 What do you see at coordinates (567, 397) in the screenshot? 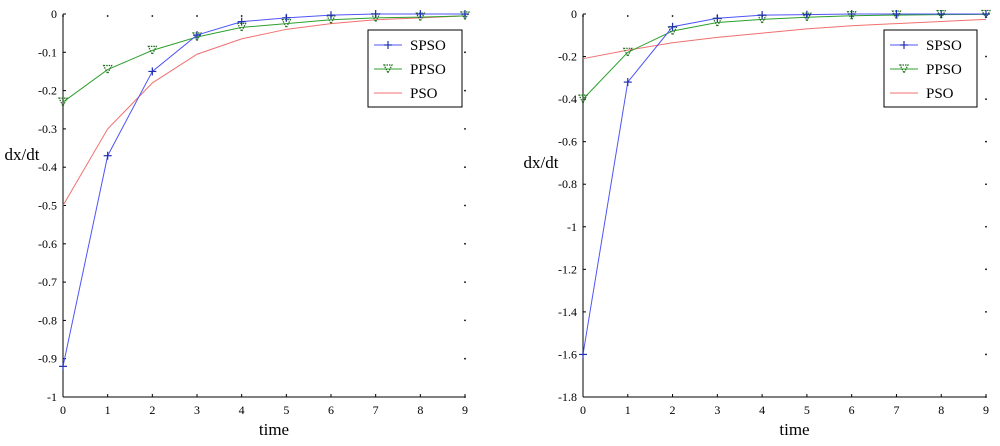
I see `y-tick-label: -1.8` at bounding box center [567, 397].